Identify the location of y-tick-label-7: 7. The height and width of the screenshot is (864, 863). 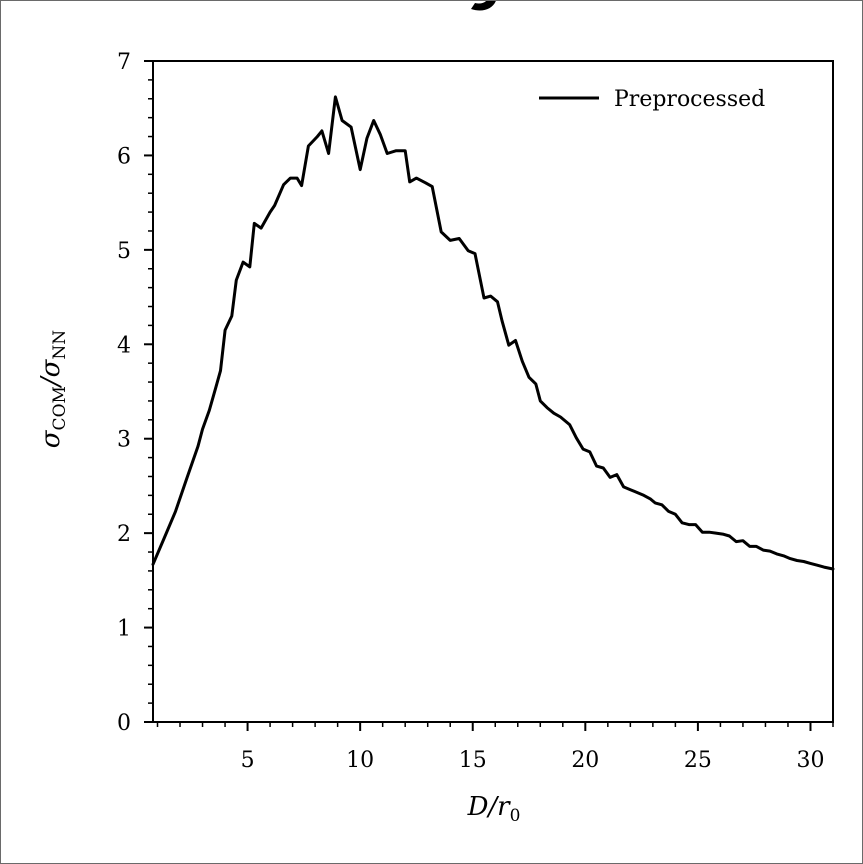
(124, 62).